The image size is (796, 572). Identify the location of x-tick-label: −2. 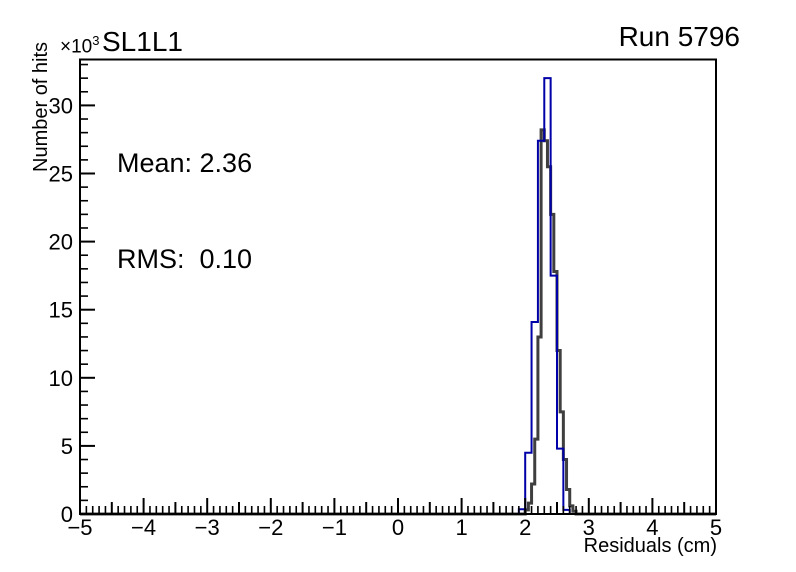
(270, 527).